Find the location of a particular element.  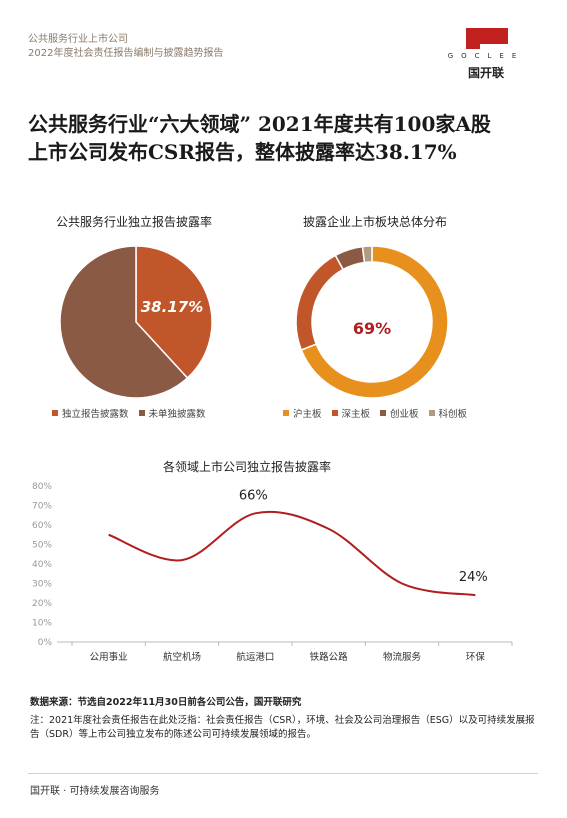

page-title-line-1: 公共服务行业“六大领域” 2021年度共有100家A股 is located at coordinates (259, 124).